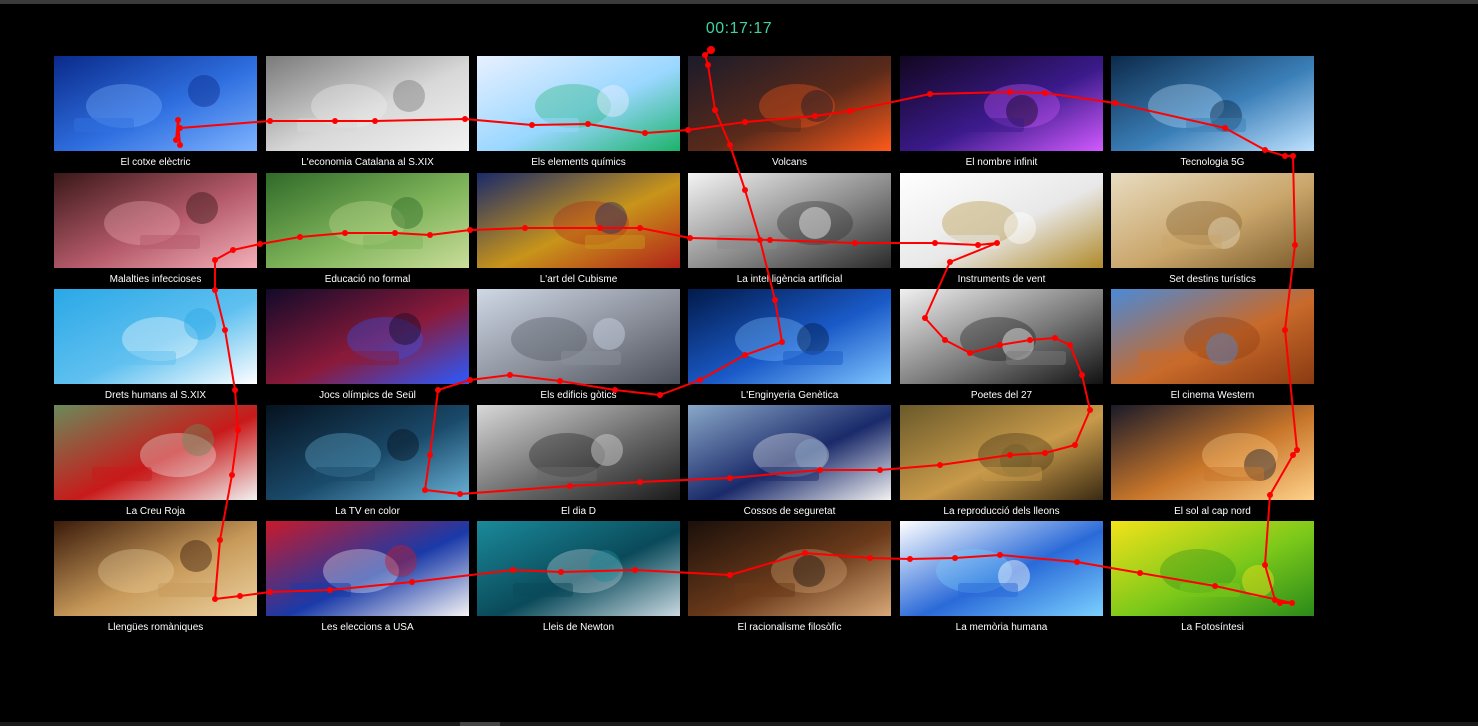 The image size is (1478, 726). Describe the element at coordinates (1001, 103) in the screenshot. I see `infinity-symbol-image` at that location.